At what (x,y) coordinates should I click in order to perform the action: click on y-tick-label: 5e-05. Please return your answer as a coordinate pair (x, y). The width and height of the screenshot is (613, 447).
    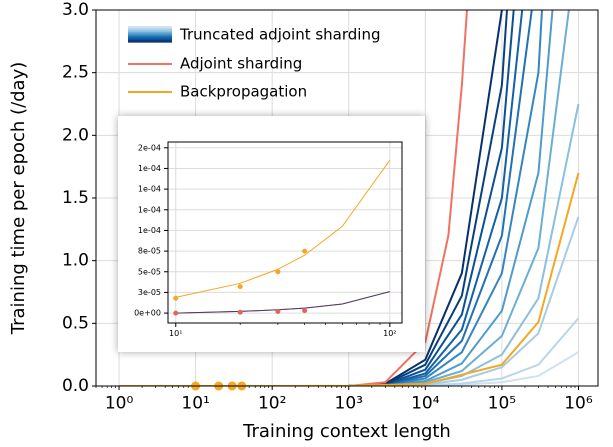
    Looking at the image, I should click on (149, 271).